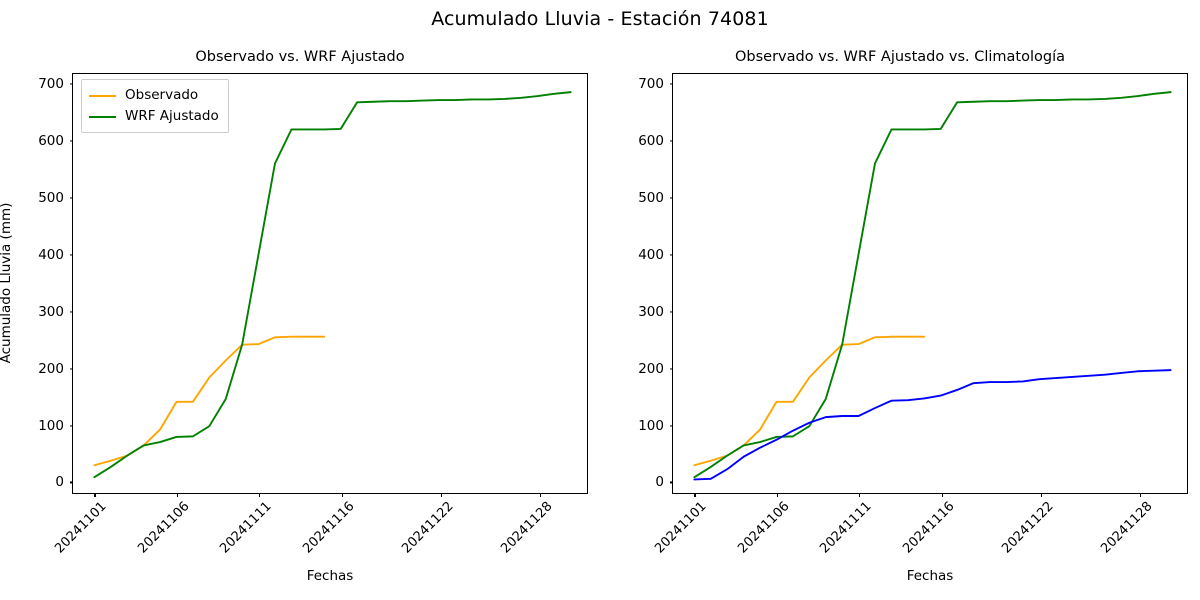 The width and height of the screenshot is (1200, 600). I want to click on ytick-label-left-3: 300, so click(51, 311).